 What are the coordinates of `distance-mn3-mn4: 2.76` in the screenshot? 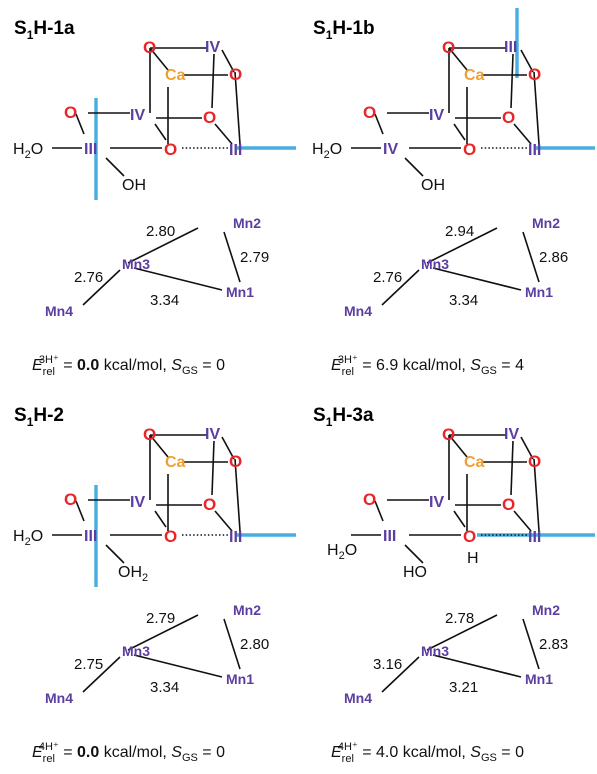 It's located at (387, 277).